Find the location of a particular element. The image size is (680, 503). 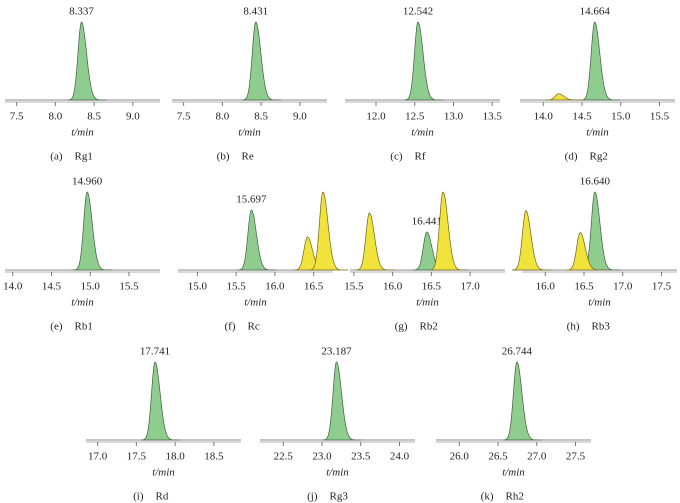

x-tick-label: 18.0 is located at coordinates (176, 457).